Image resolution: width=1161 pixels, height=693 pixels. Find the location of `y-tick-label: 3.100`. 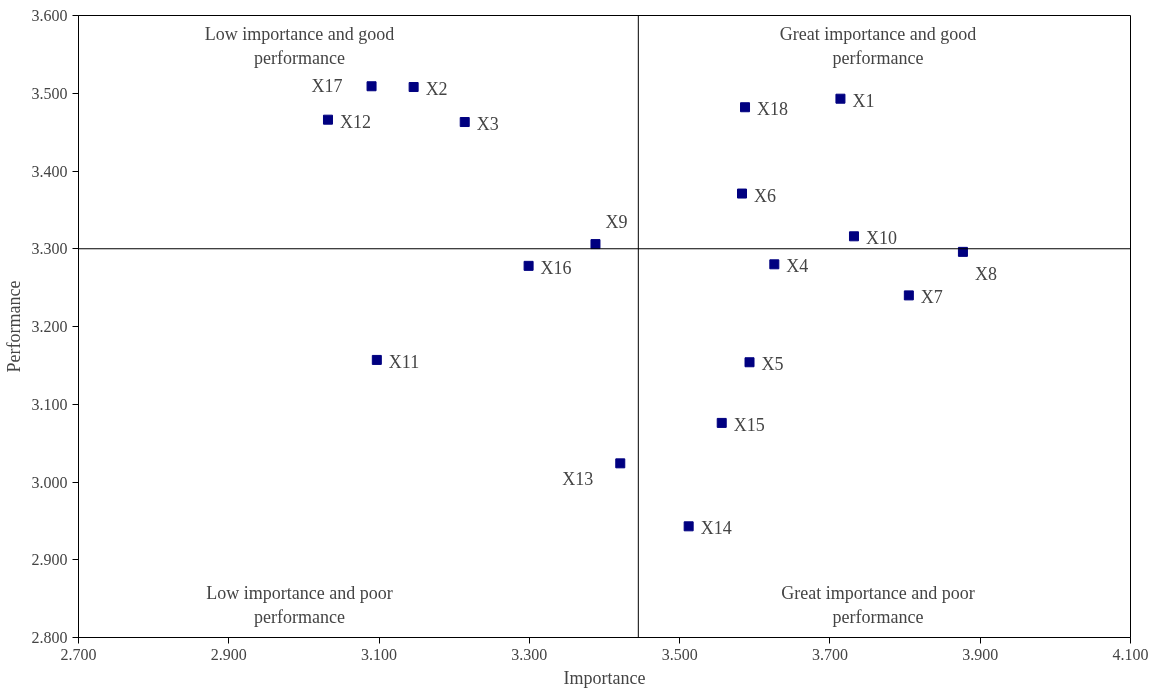

y-tick-label: 3.100 is located at coordinates (49, 404).